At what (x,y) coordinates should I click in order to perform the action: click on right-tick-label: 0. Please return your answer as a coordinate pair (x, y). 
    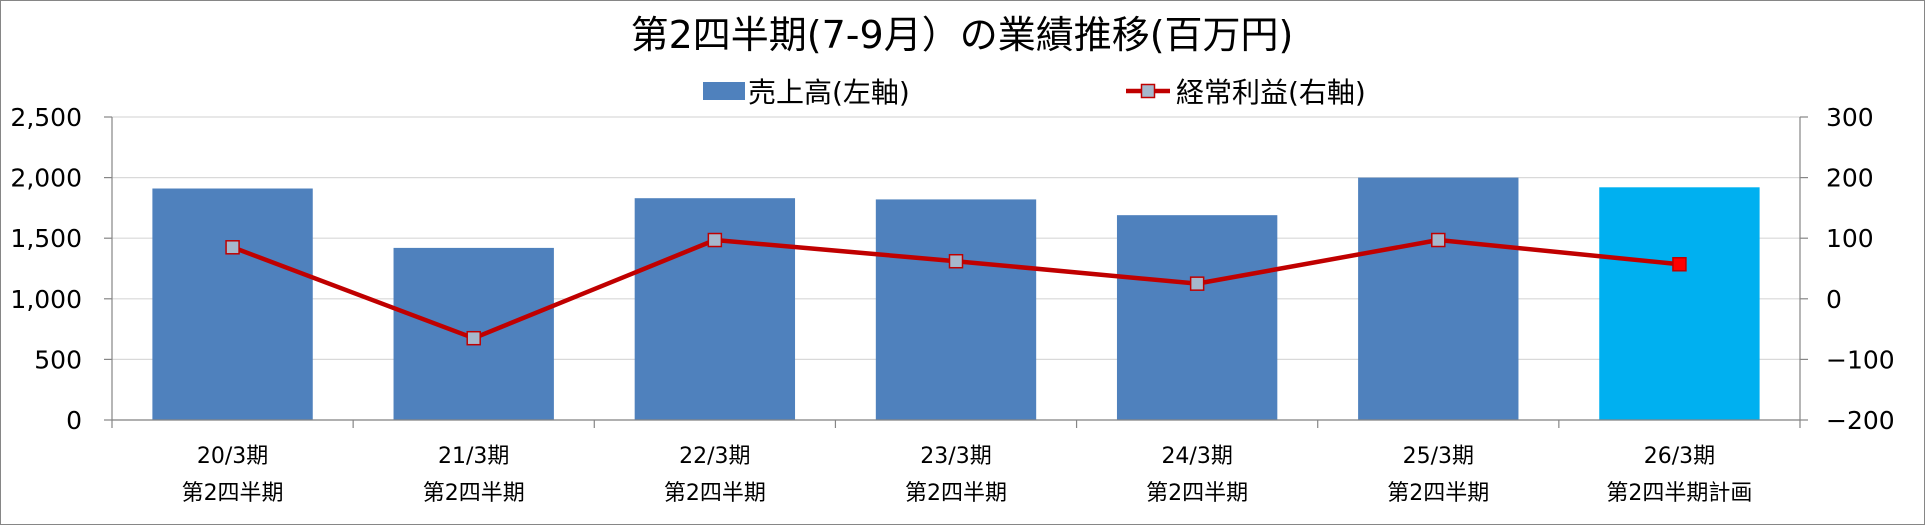
    Looking at the image, I should click on (1834, 299).